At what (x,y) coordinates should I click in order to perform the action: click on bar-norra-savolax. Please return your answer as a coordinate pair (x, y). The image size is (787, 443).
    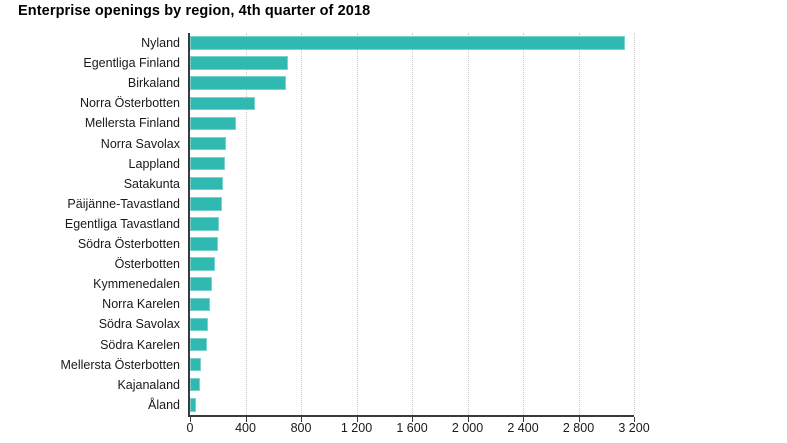
    Looking at the image, I should click on (208, 143).